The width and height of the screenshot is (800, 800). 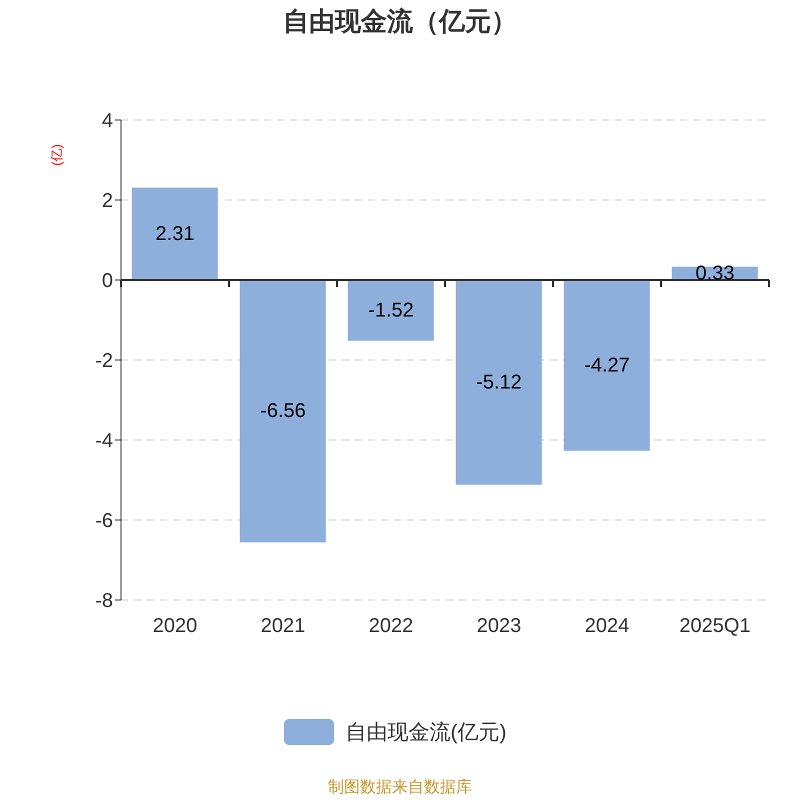 I want to click on legend-label: 自由现金流(亿元), so click(x=426, y=733).